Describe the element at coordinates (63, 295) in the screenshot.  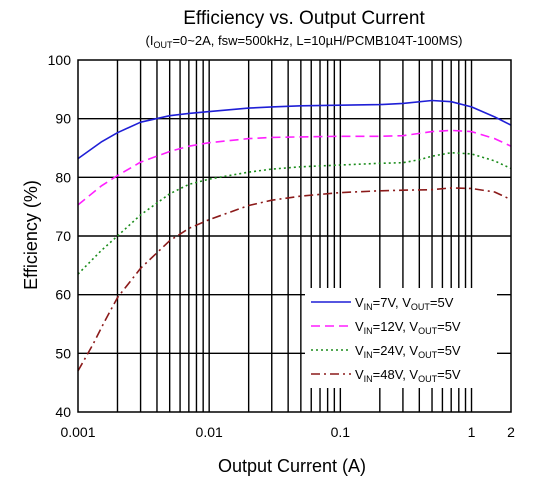
I see `y-tick-label: 60` at that location.